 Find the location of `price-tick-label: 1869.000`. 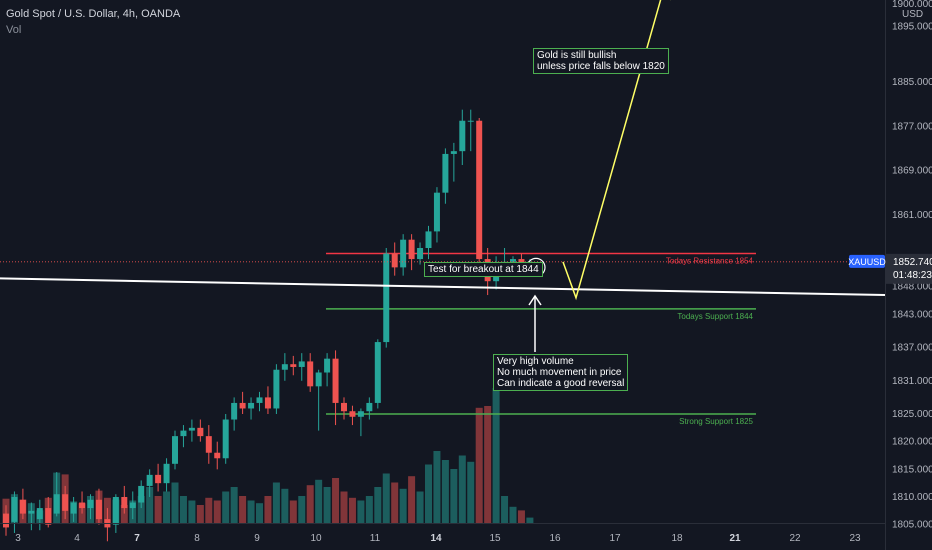

price-tick-label: 1869.000 is located at coordinates (912, 171).